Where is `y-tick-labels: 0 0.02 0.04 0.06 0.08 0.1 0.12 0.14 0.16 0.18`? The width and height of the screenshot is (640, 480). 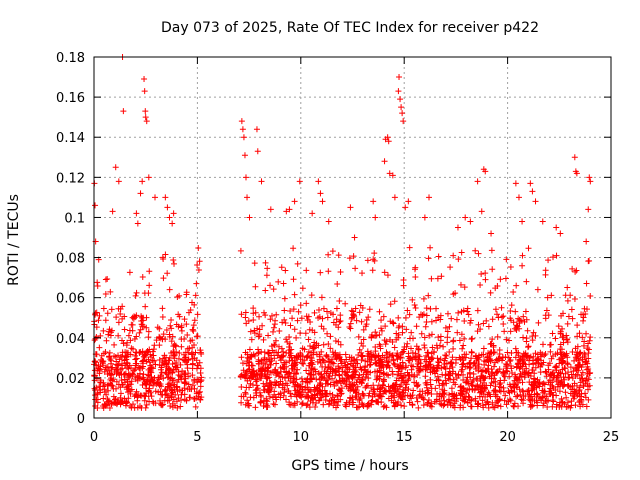
y-tick-labels: 0 0.02 0.04 0.06 0.08 0.1 0.12 0.14 0.16 0.18 is located at coordinates (70, 239).